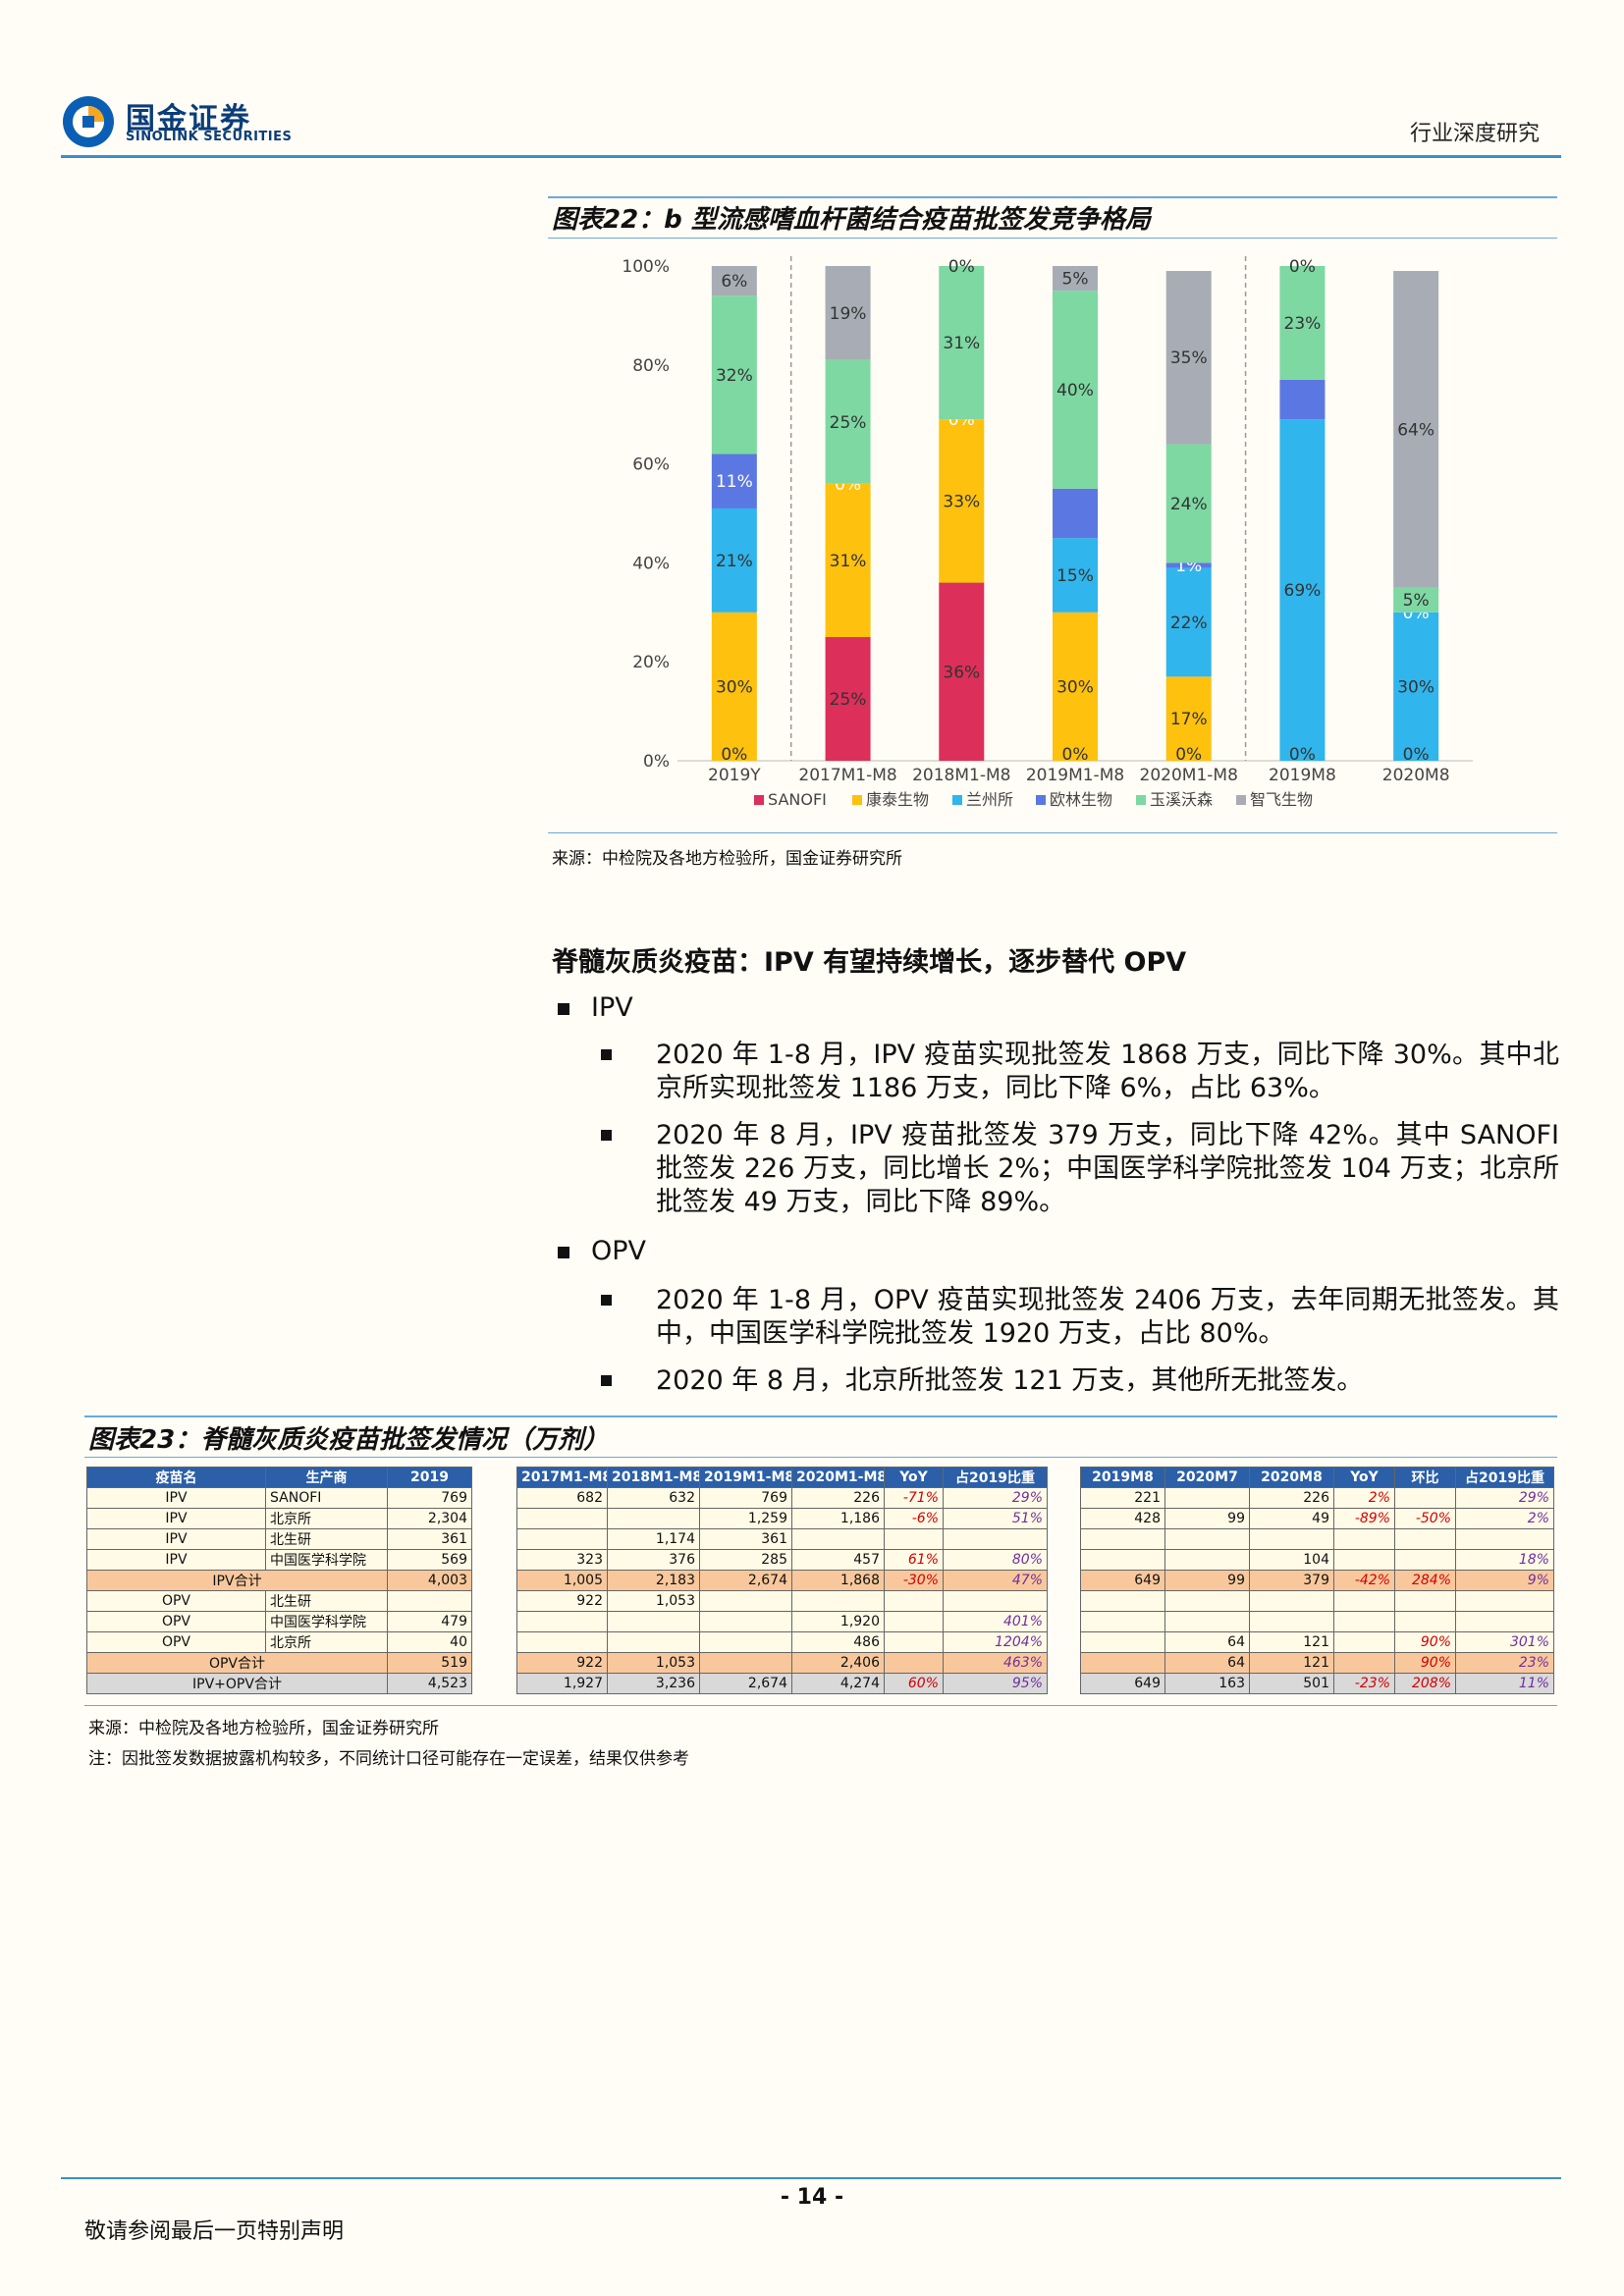 The image size is (1624, 2296). Describe the element at coordinates (838, 1581) in the screenshot. I see `value-cell: 1,868` at that location.